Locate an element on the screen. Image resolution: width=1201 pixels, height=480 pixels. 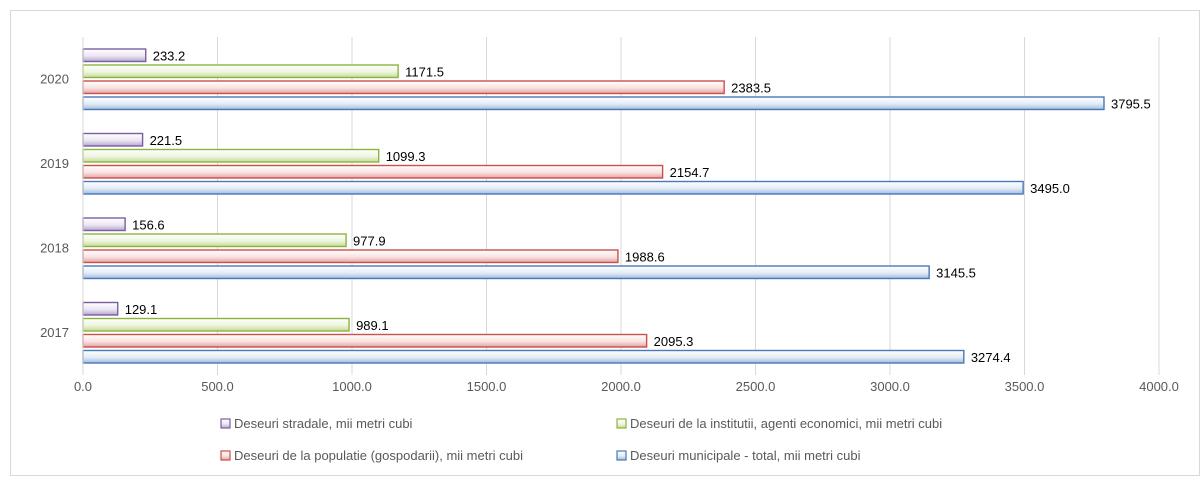
data-label: 2095.3 is located at coordinates (674, 341).